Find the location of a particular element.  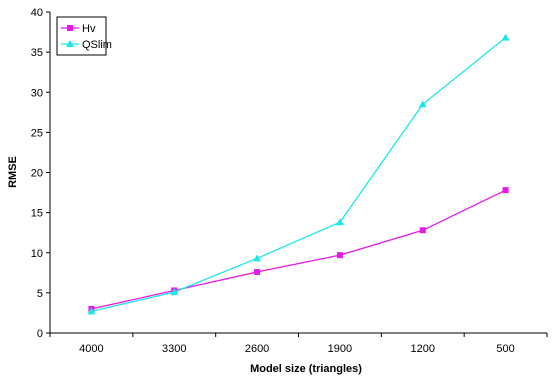

x-tick-label: 1200 is located at coordinates (423, 349).